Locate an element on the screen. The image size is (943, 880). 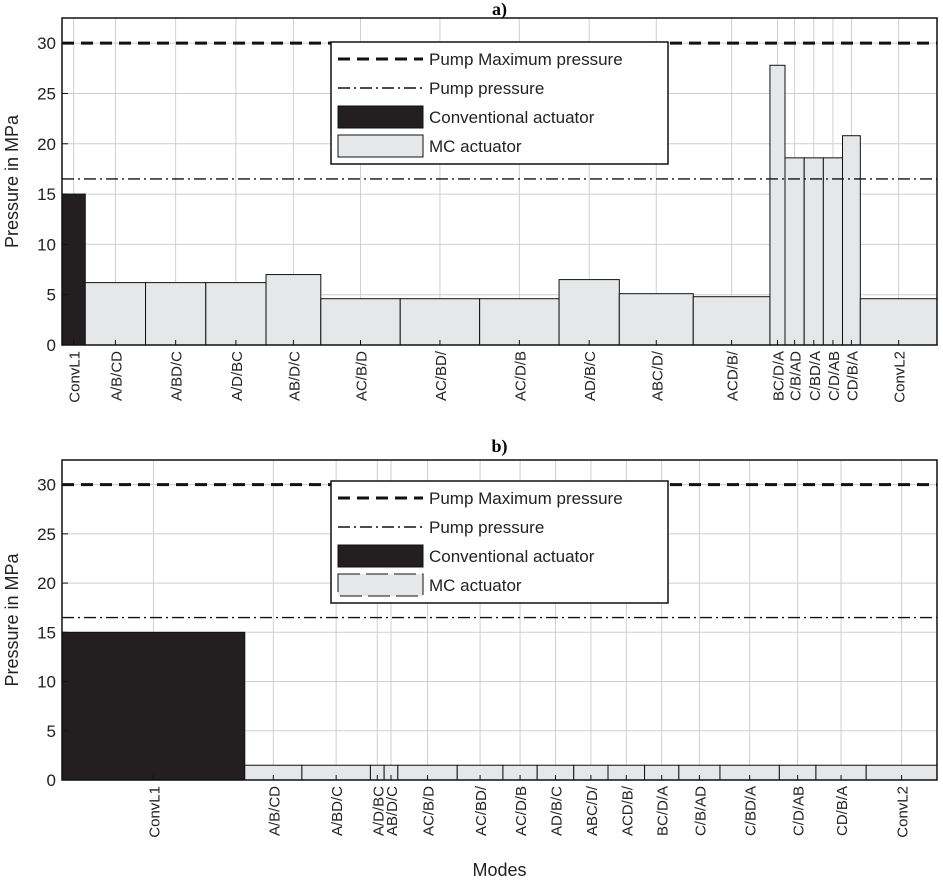
legend-box is located at coordinates (499, 542).